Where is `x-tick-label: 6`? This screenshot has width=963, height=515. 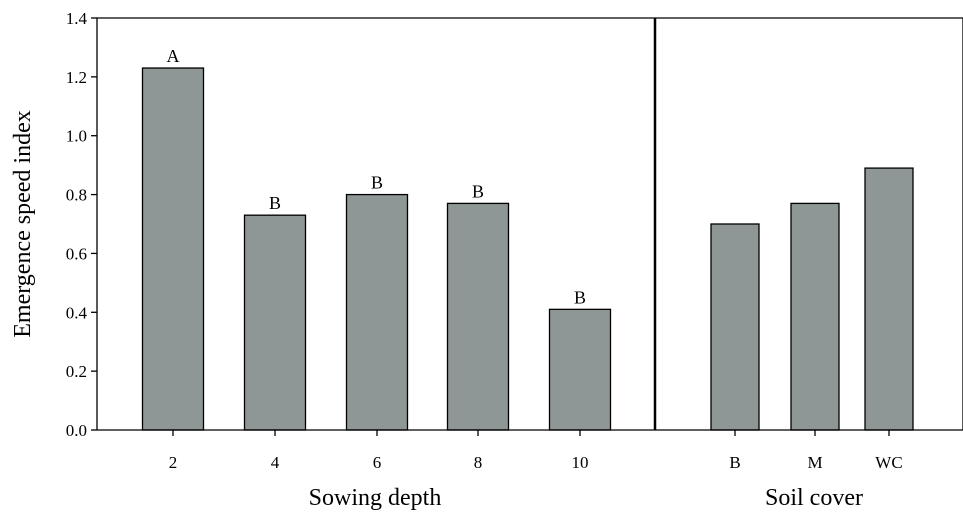
x-tick-label: 6 is located at coordinates (377, 462).